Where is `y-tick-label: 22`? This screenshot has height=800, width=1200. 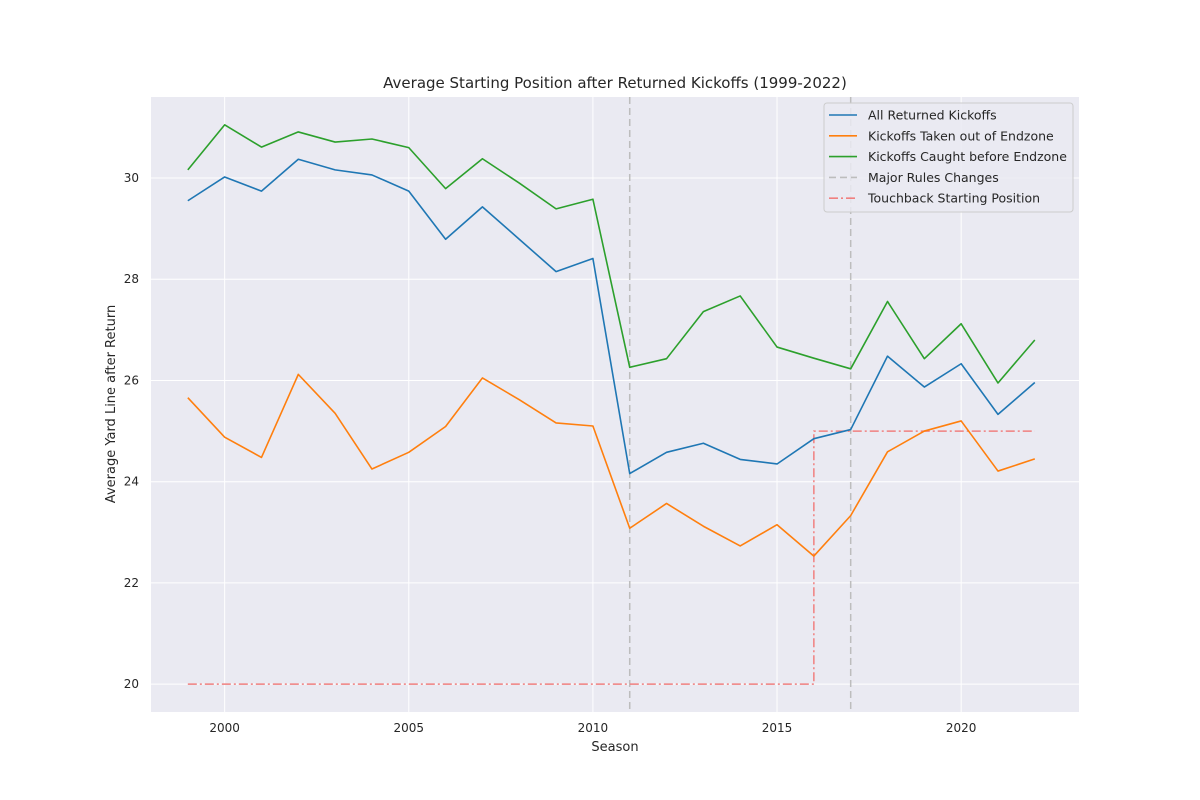 y-tick-label: 22 is located at coordinates (131, 583).